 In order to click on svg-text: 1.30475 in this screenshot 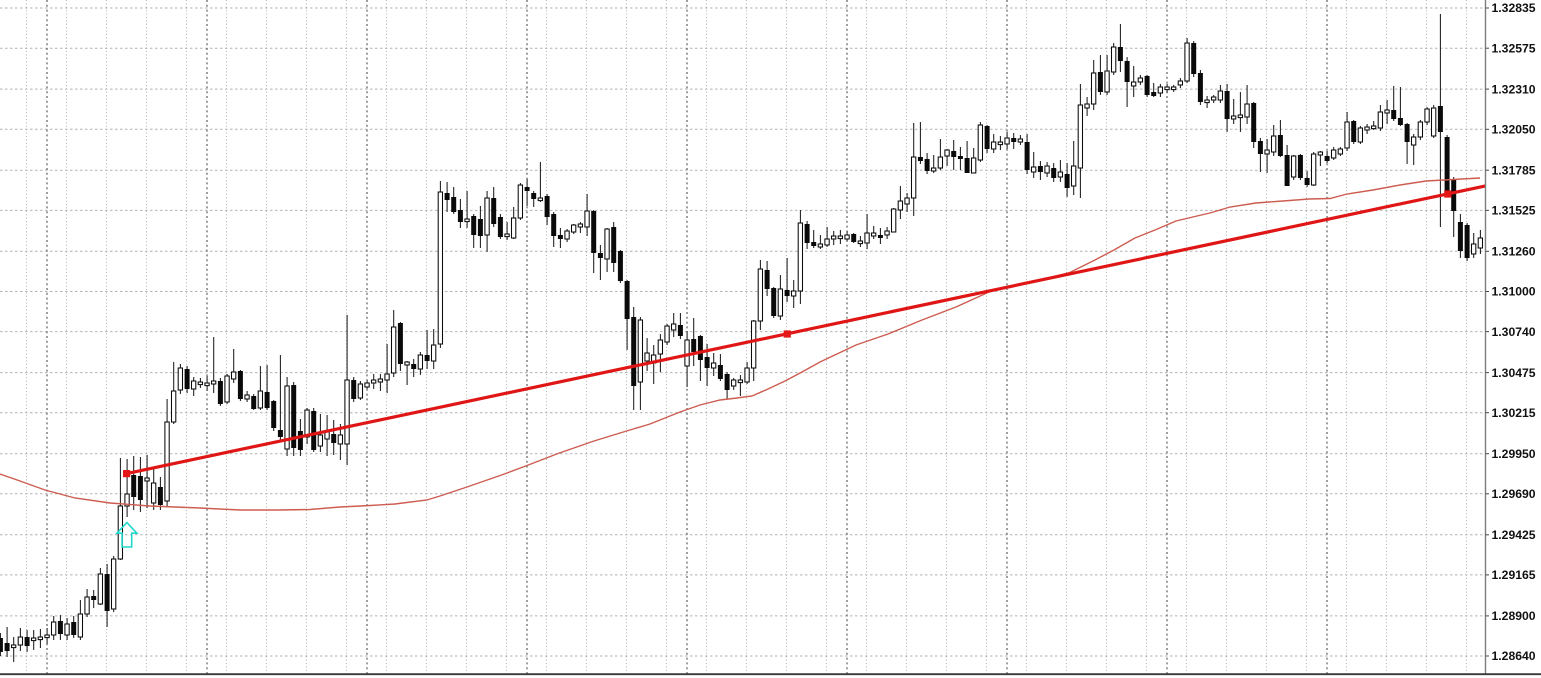, I will do `click(1514, 373)`.